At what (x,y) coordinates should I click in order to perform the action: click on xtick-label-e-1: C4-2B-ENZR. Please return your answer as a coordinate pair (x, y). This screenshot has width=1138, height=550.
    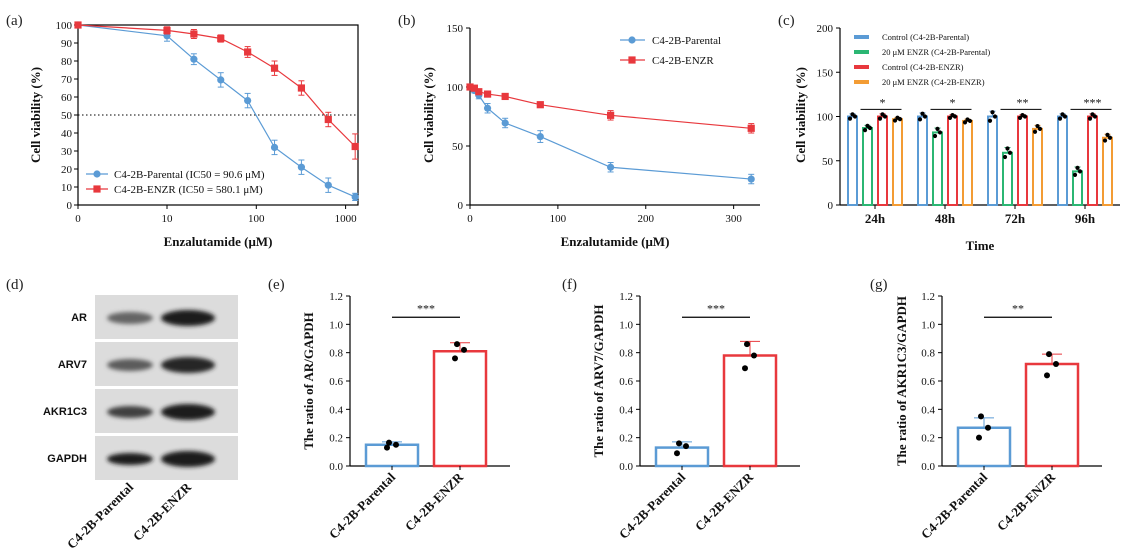
    Looking at the image, I should click on (434, 501).